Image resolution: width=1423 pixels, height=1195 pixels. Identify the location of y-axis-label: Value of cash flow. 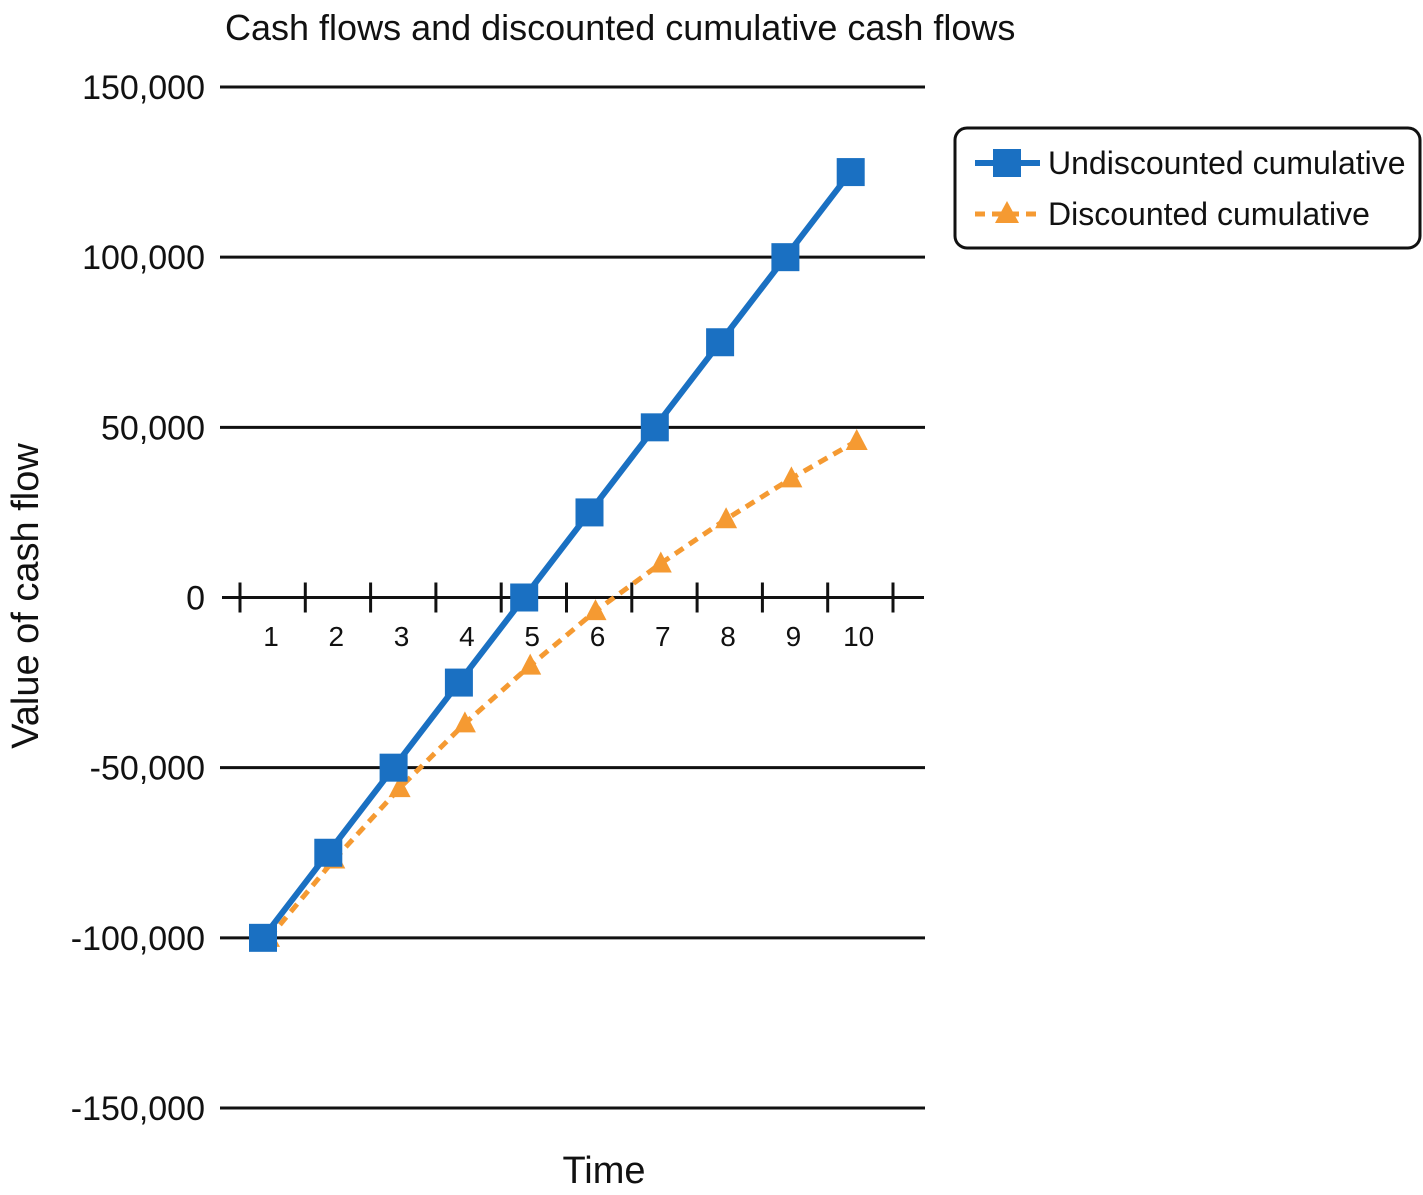
(26, 596).